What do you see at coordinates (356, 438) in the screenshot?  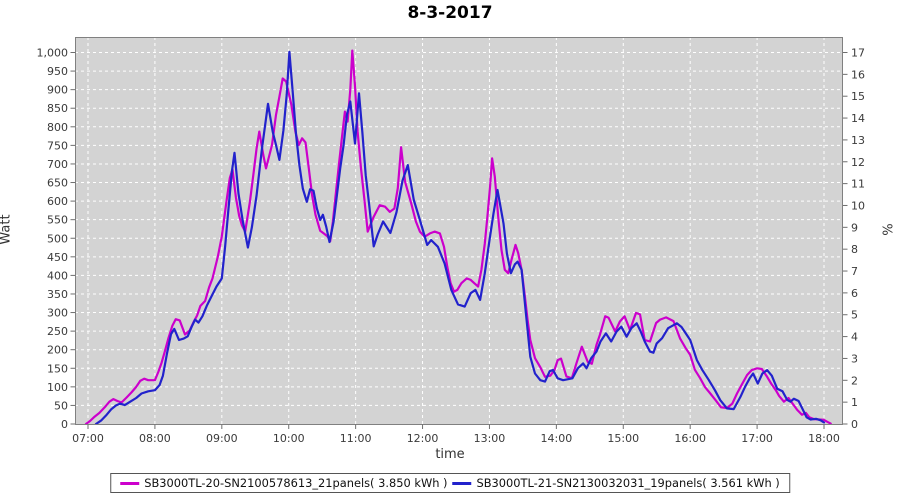 I see `x-axis-tick-label: 11:00` at bounding box center [356, 438].